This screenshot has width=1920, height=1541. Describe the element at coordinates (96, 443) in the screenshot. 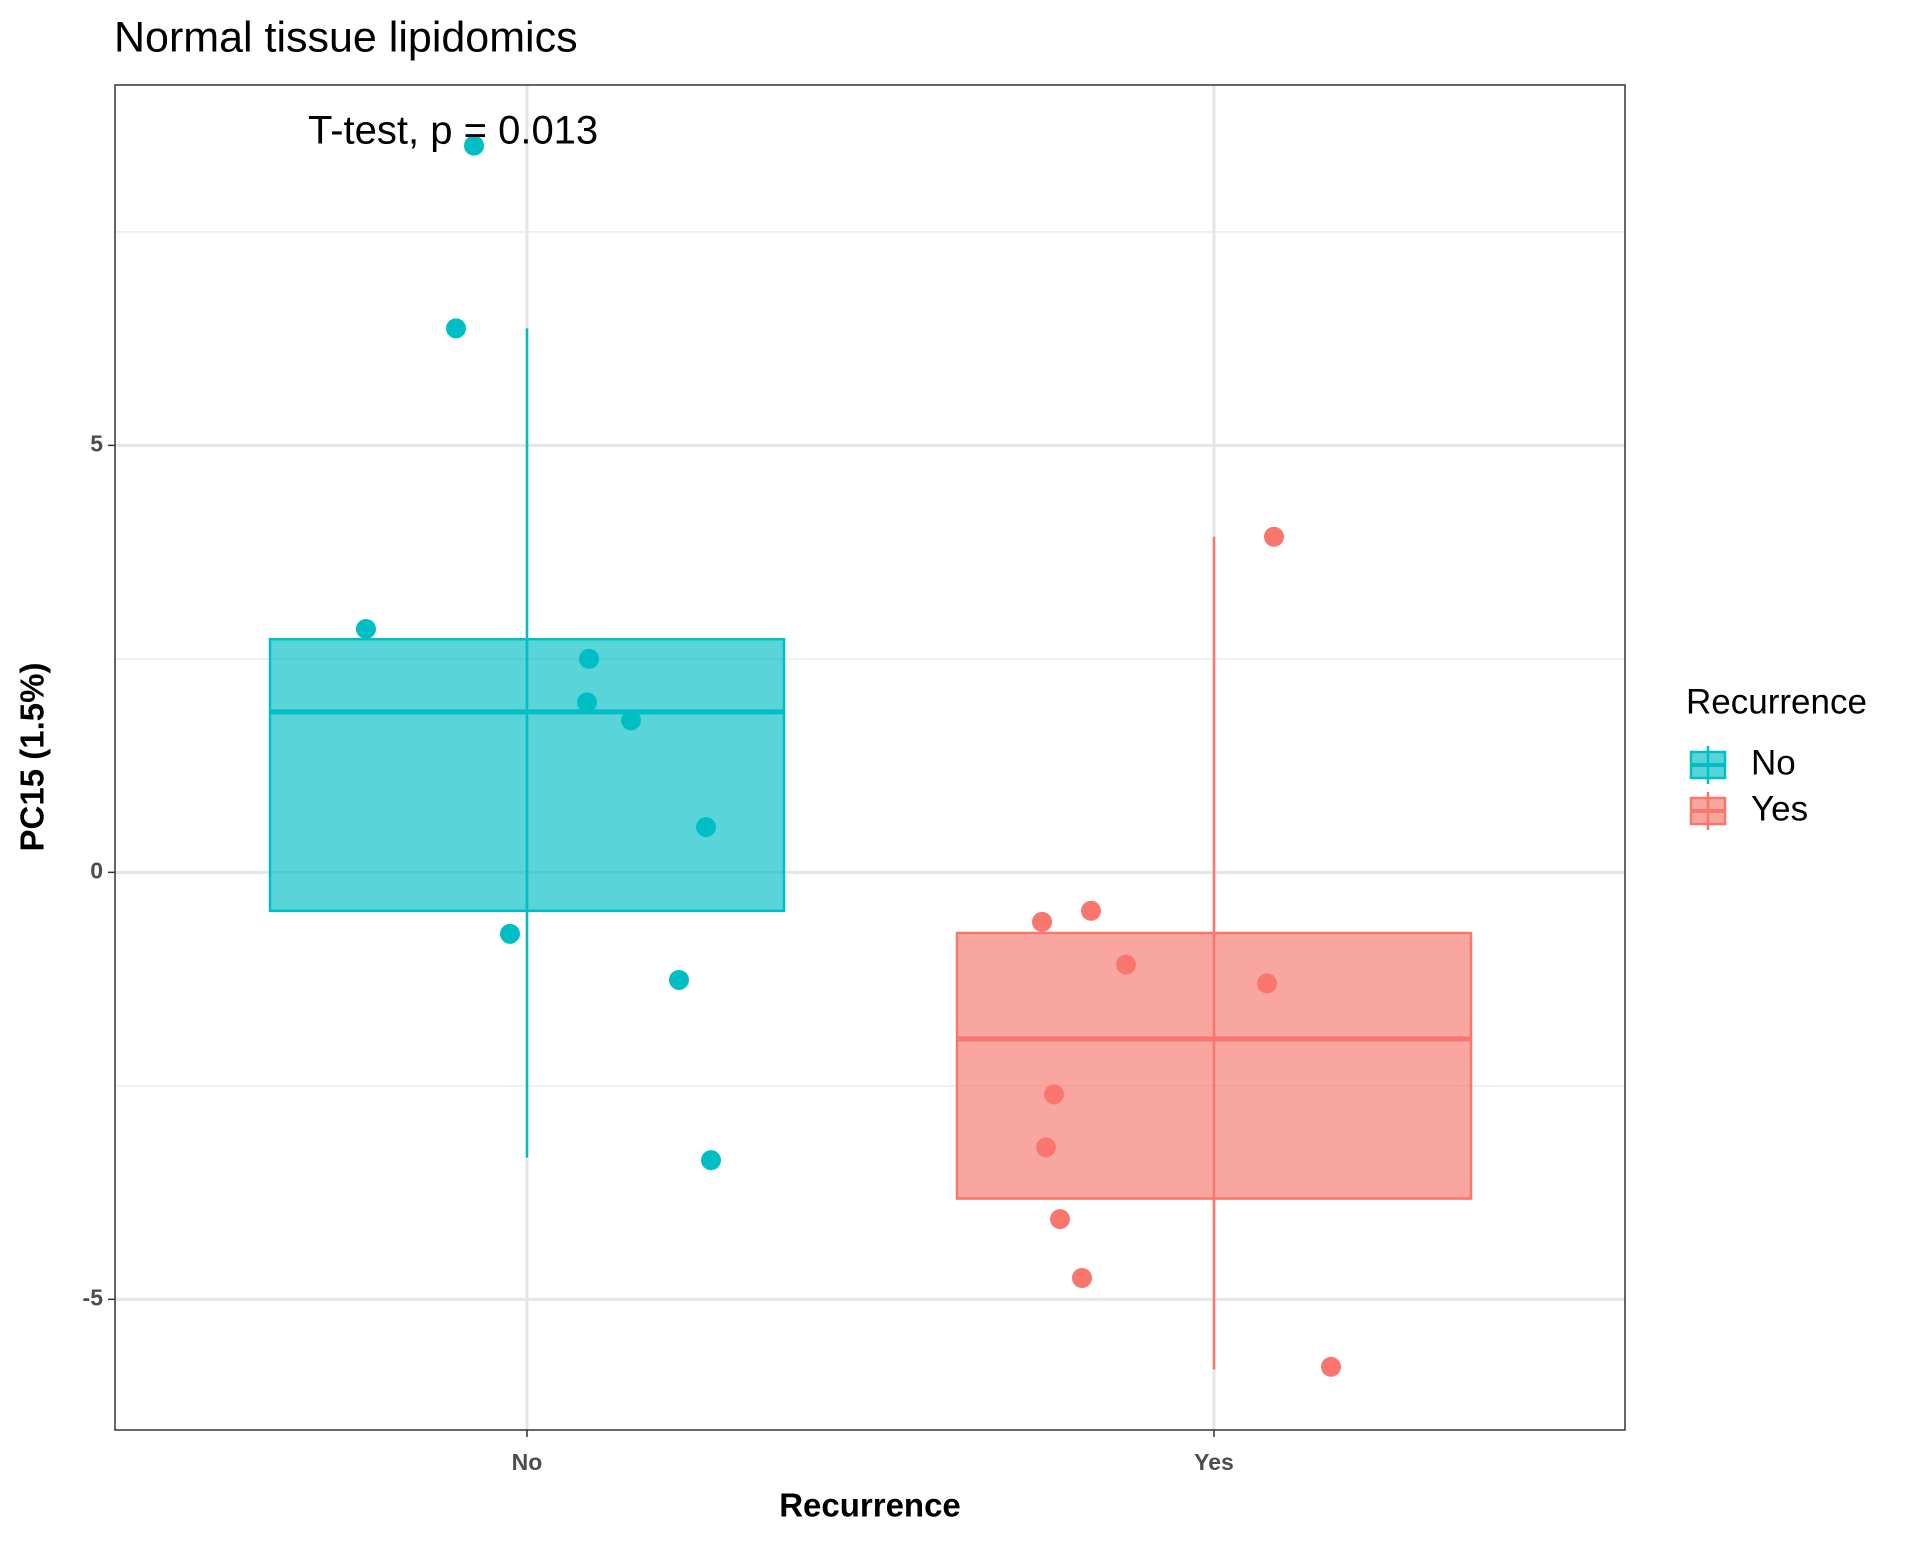

I see `y-tick-label: 5` at that location.